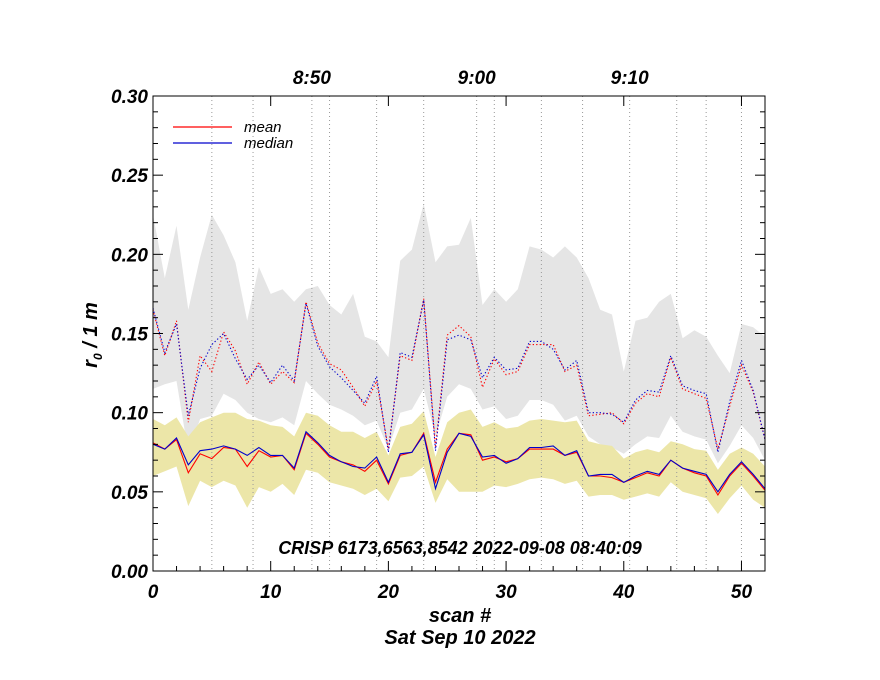  I want to click on x-tick-label: 50, so click(742, 592).